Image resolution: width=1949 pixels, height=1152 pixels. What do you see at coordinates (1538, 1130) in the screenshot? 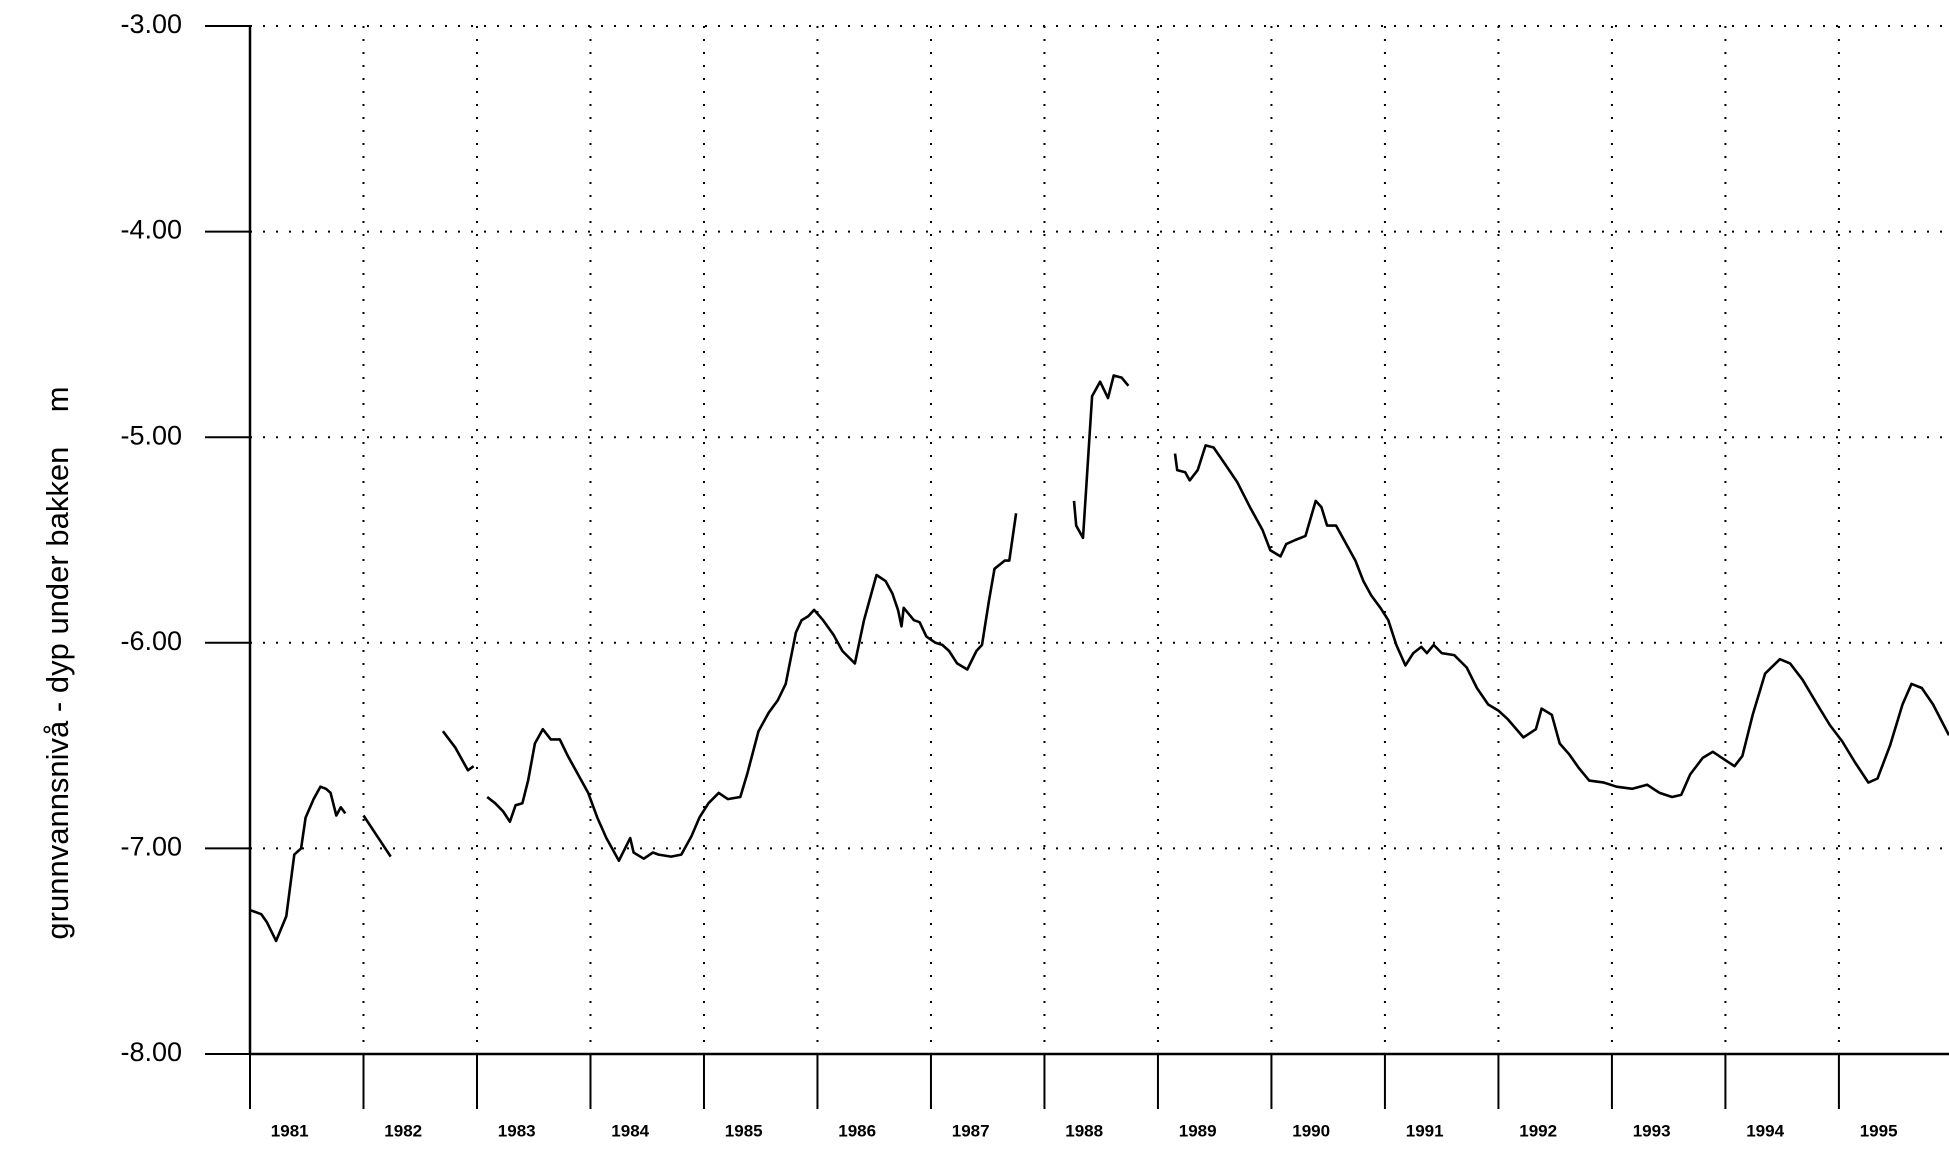
I see `x-tick-label: 1992` at bounding box center [1538, 1130].